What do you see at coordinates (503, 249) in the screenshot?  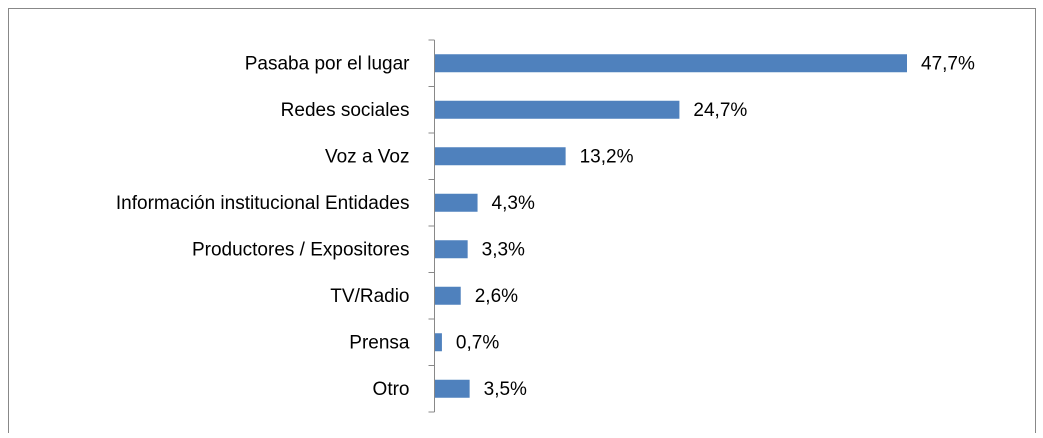 I see `value-label: 3,3%` at bounding box center [503, 249].